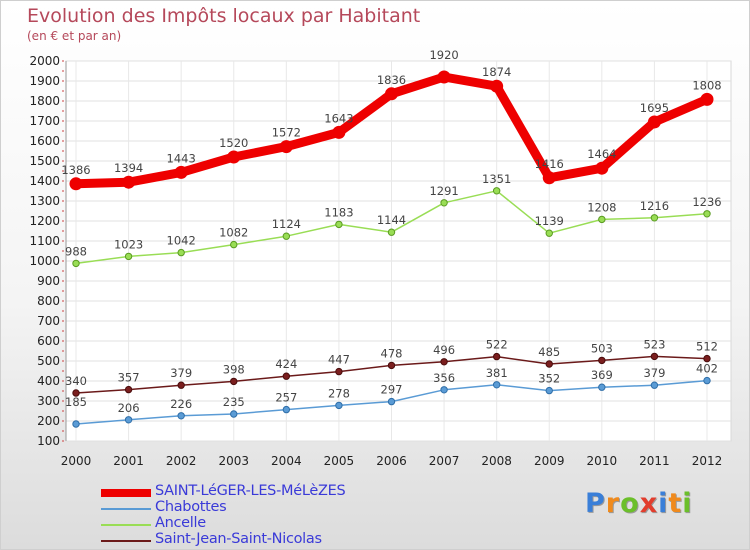 The height and width of the screenshot is (550, 750). What do you see at coordinates (601, 207) in the screenshot?
I see `data-label: 1208` at bounding box center [601, 207].